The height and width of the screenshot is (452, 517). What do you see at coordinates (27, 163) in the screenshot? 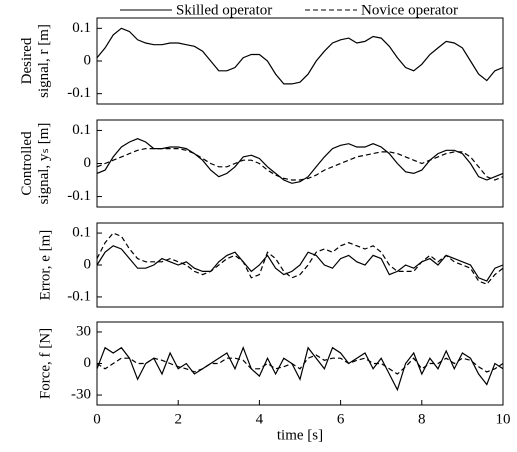
I see `y-axis-label: Controlled` at bounding box center [27, 163].